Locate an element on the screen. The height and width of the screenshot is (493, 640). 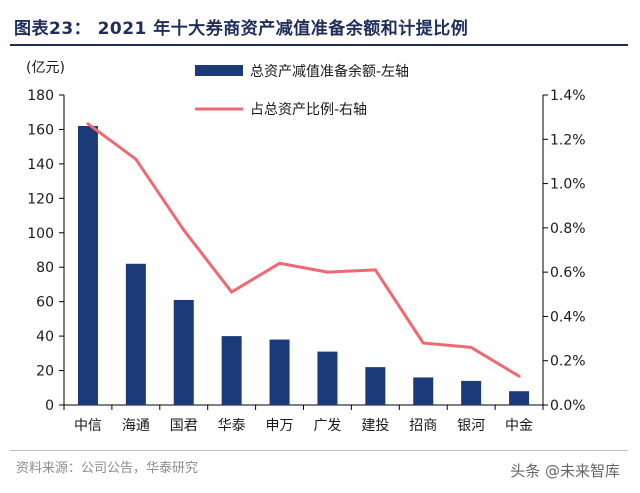
category-label: 建投 is located at coordinates (375, 426).